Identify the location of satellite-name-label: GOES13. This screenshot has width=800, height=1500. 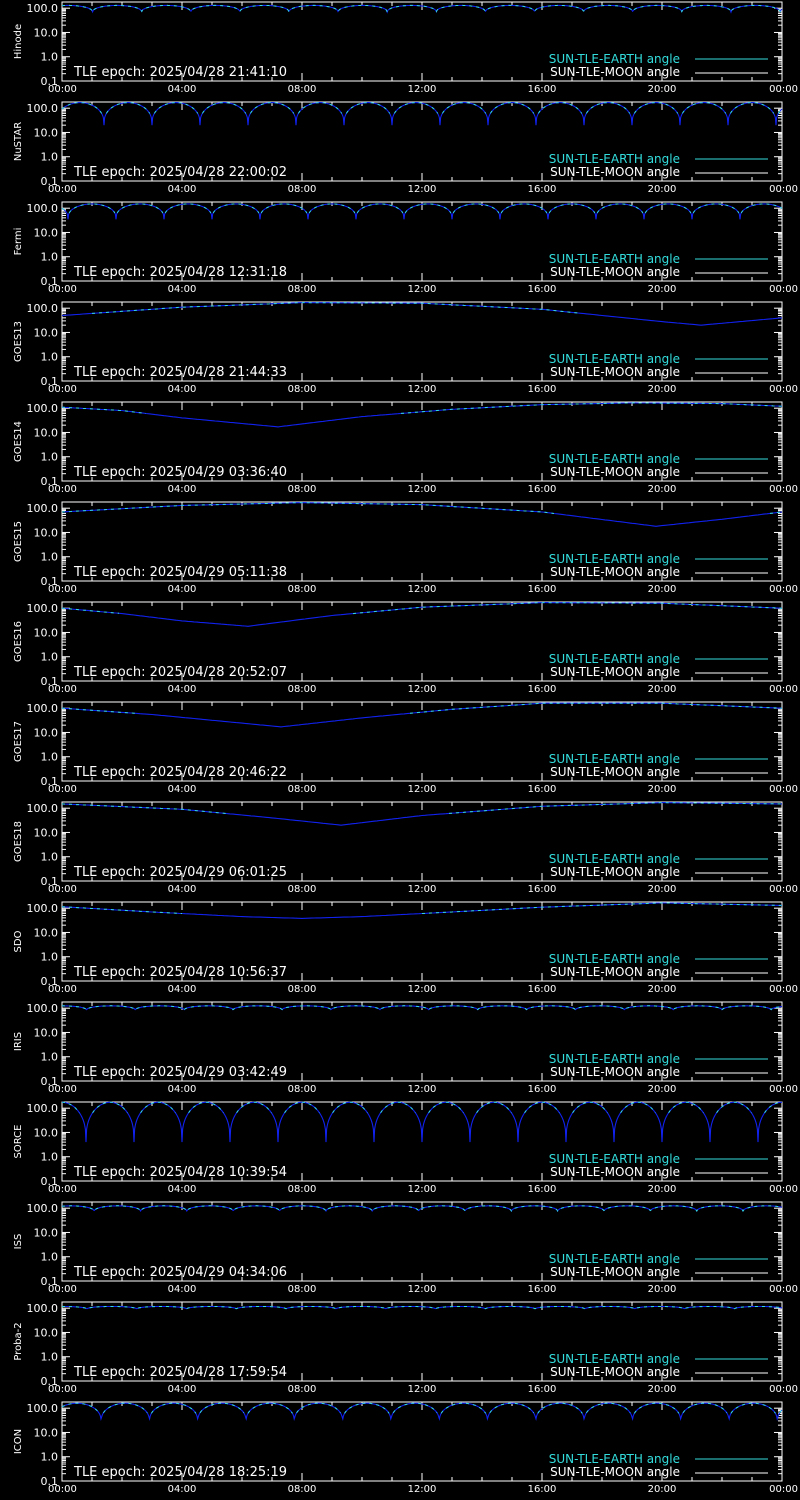
(18, 341).